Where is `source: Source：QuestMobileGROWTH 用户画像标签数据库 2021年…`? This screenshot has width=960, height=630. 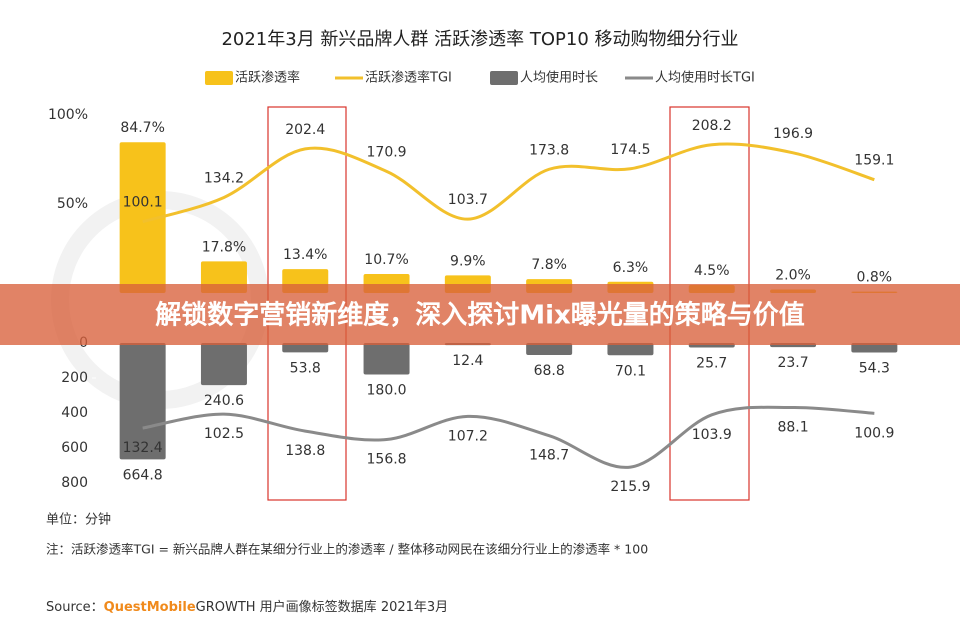
source: Source：QuestMobileGROWTH 用户画像标签数据库 2021年… is located at coordinates (247, 607).